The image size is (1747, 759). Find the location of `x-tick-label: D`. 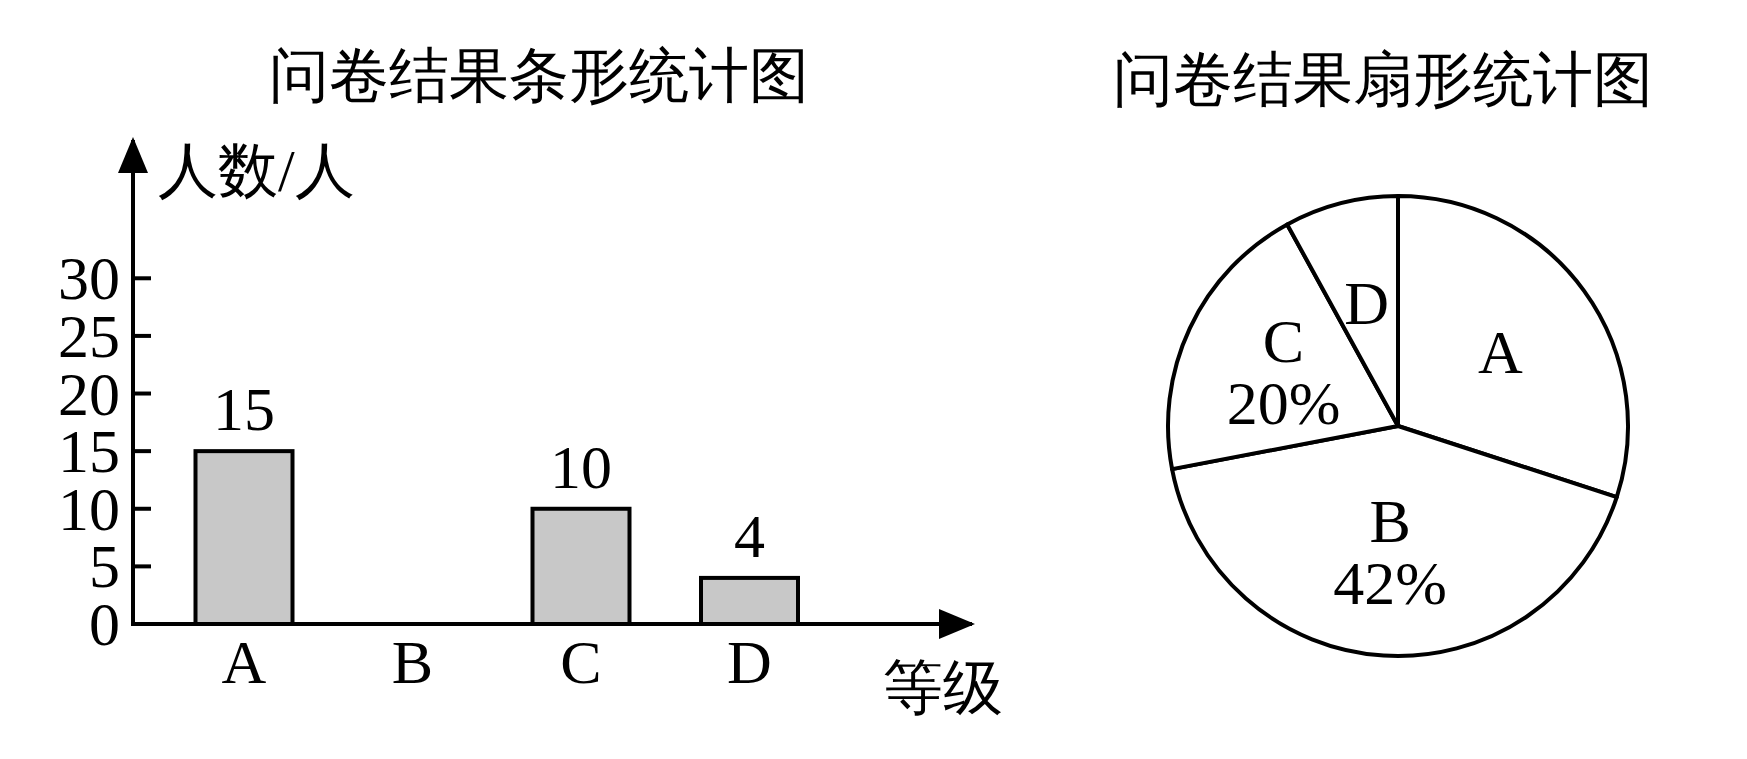

x-tick-label: D is located at coordinates (749, 662).